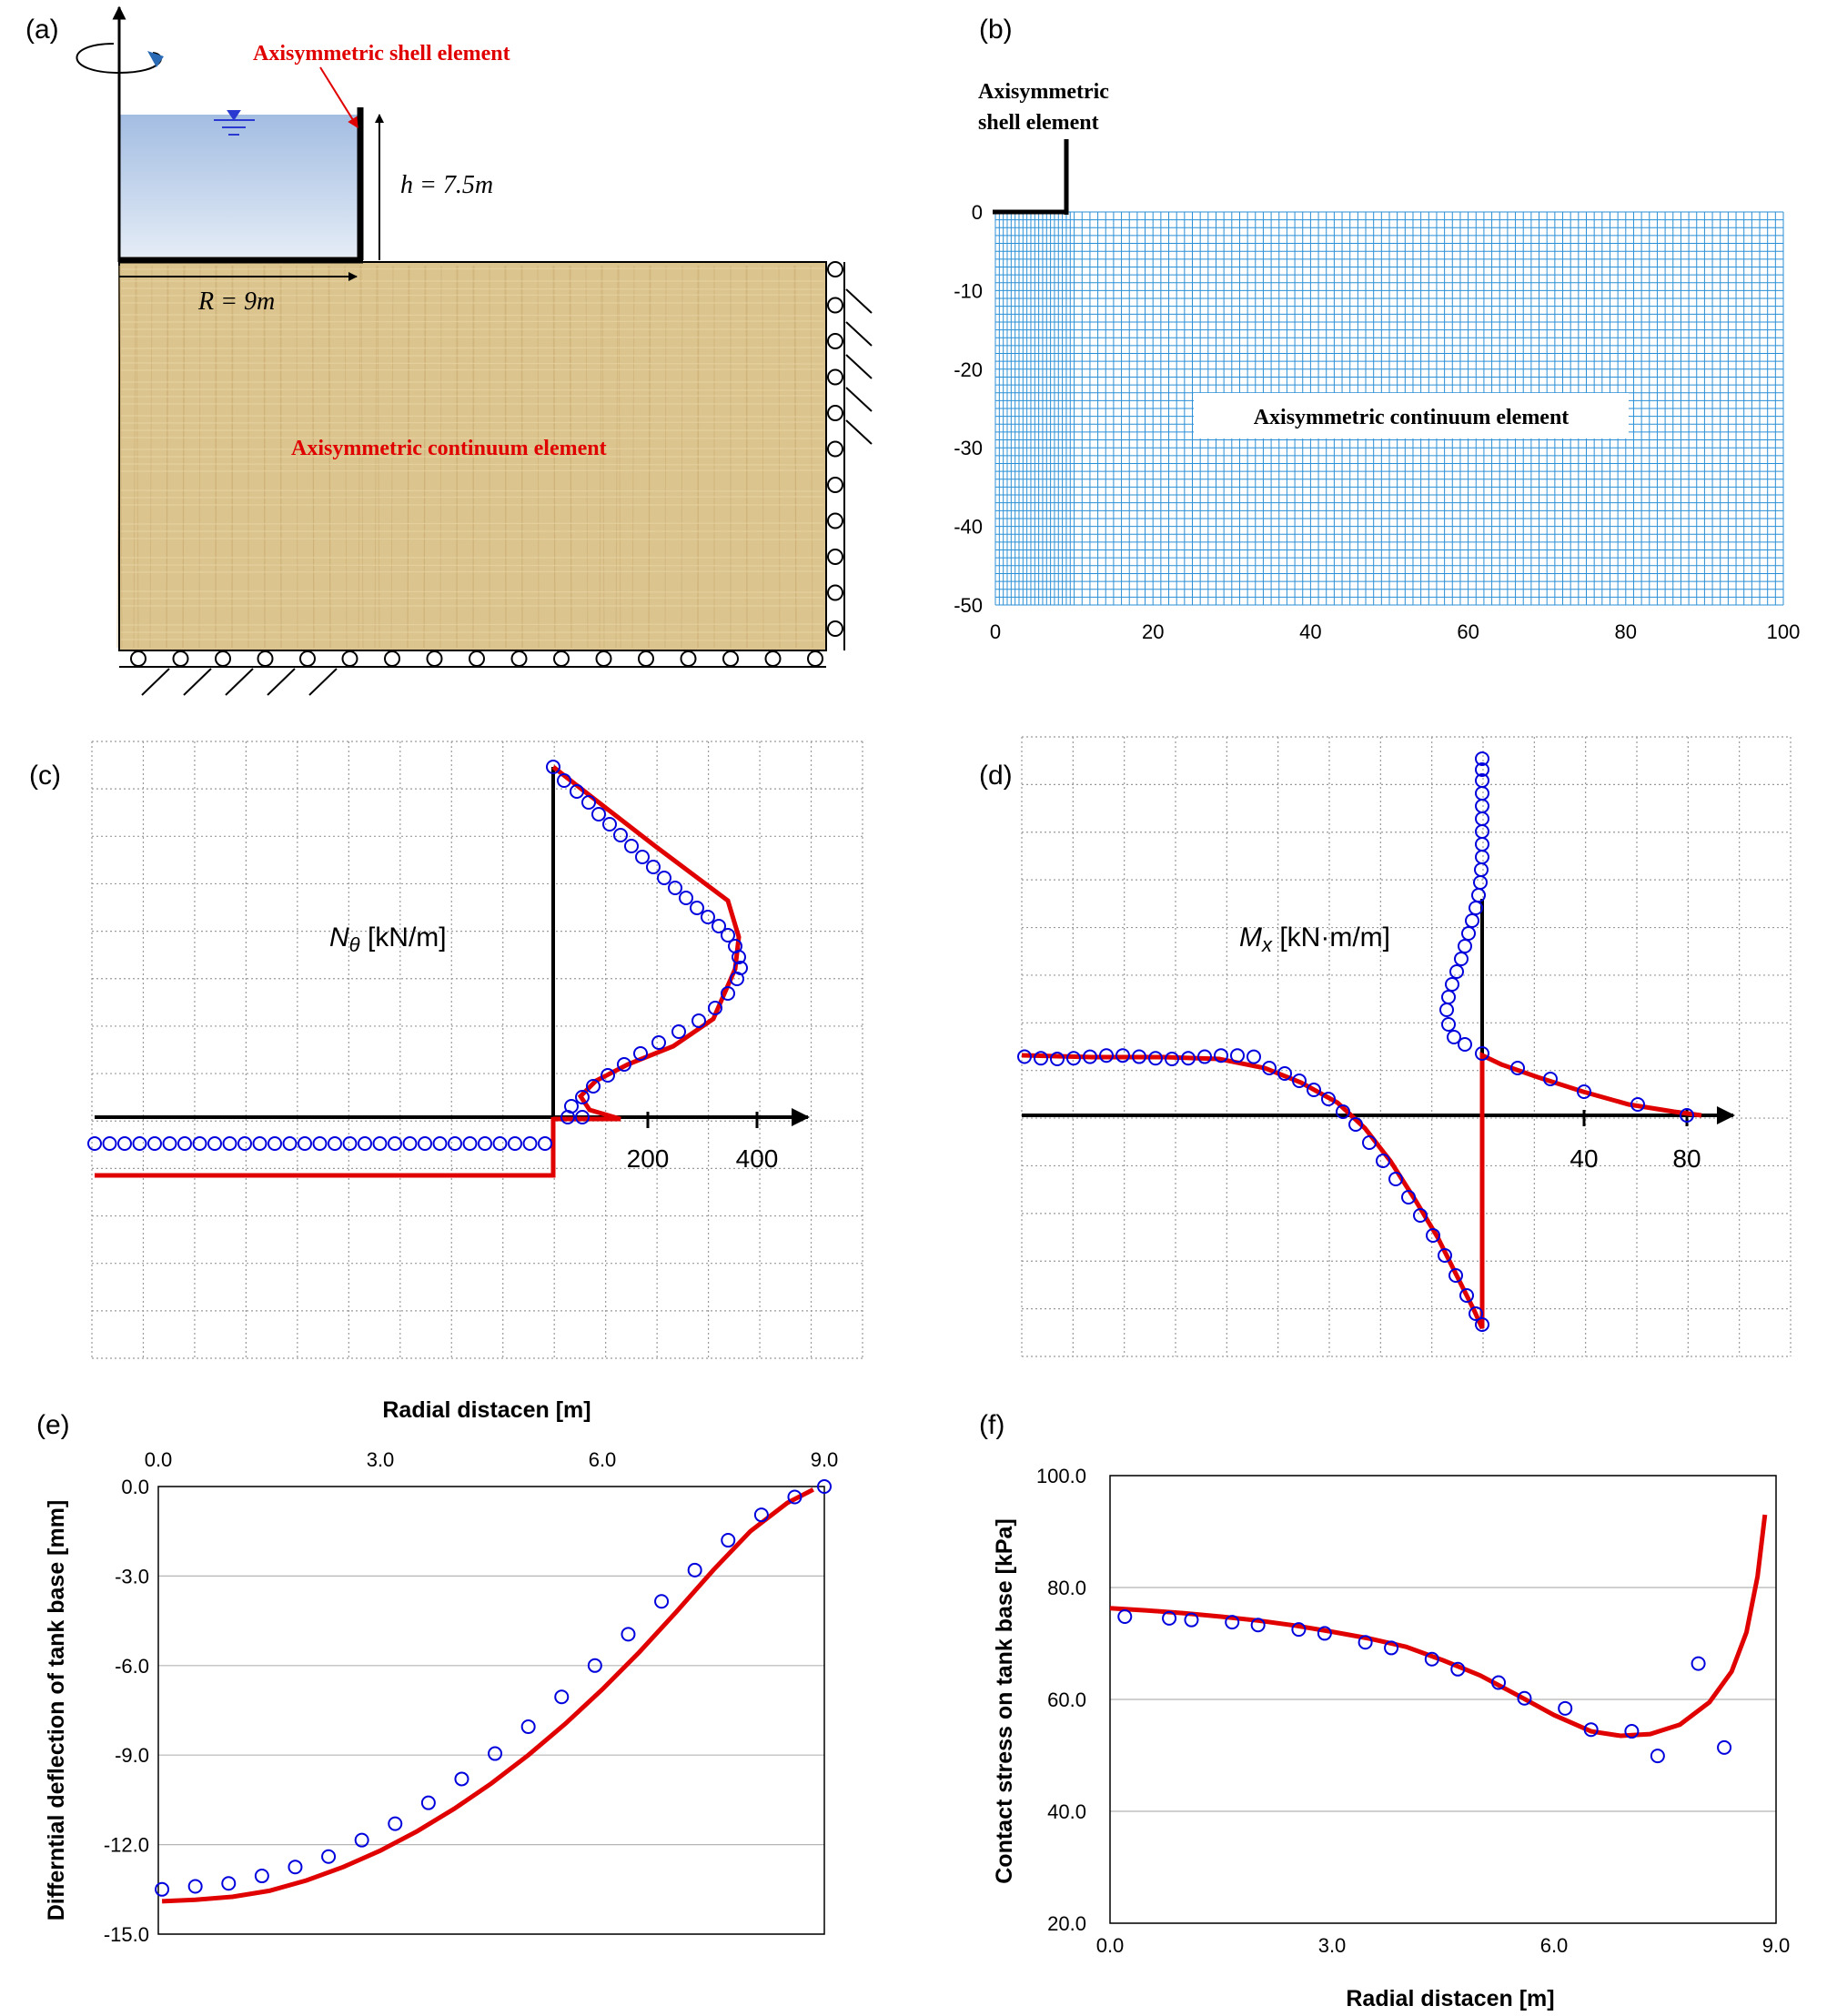 This screenshot has width=1827, height=2016. I want to click on e-plot-frame, so click(491, 1711).